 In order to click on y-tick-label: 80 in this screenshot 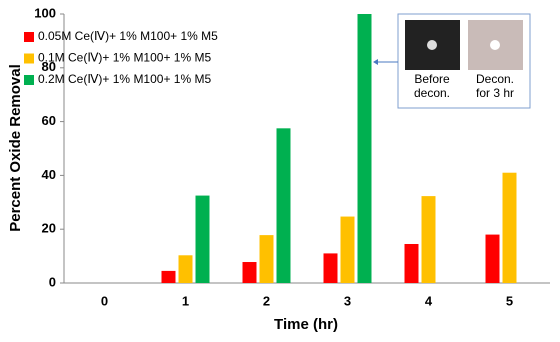, I will do `click(49, 66)`.